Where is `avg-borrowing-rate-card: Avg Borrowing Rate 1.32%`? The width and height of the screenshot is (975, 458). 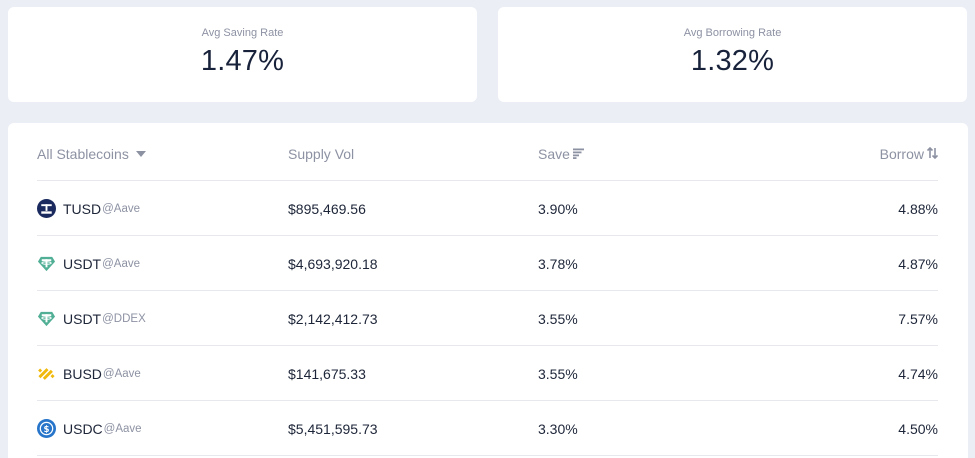 avg-borrowing-rate-card: Avg Borrowing Rate 1.32% is located at coordinates (732, 54).